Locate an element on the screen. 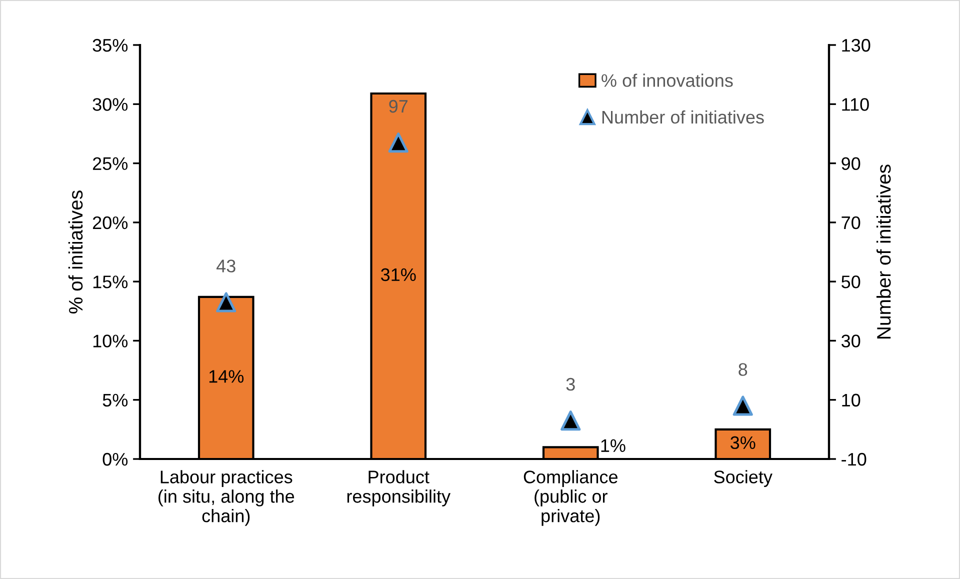 The width and height of the screenshot is (960, 579). y2-tick-label: -10 is located at coordinates (854, 459).